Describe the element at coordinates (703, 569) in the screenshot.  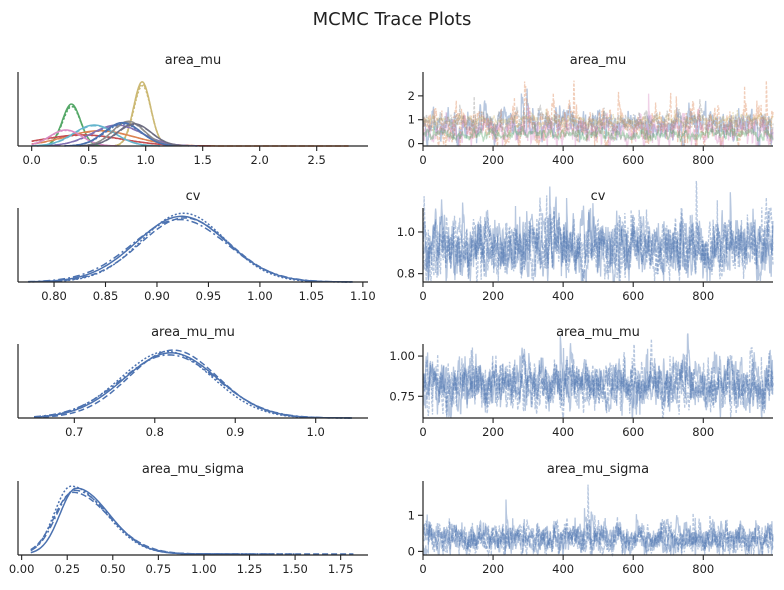
I see `area_mu_sigma-trace-x-tick-label: 800` at that location.